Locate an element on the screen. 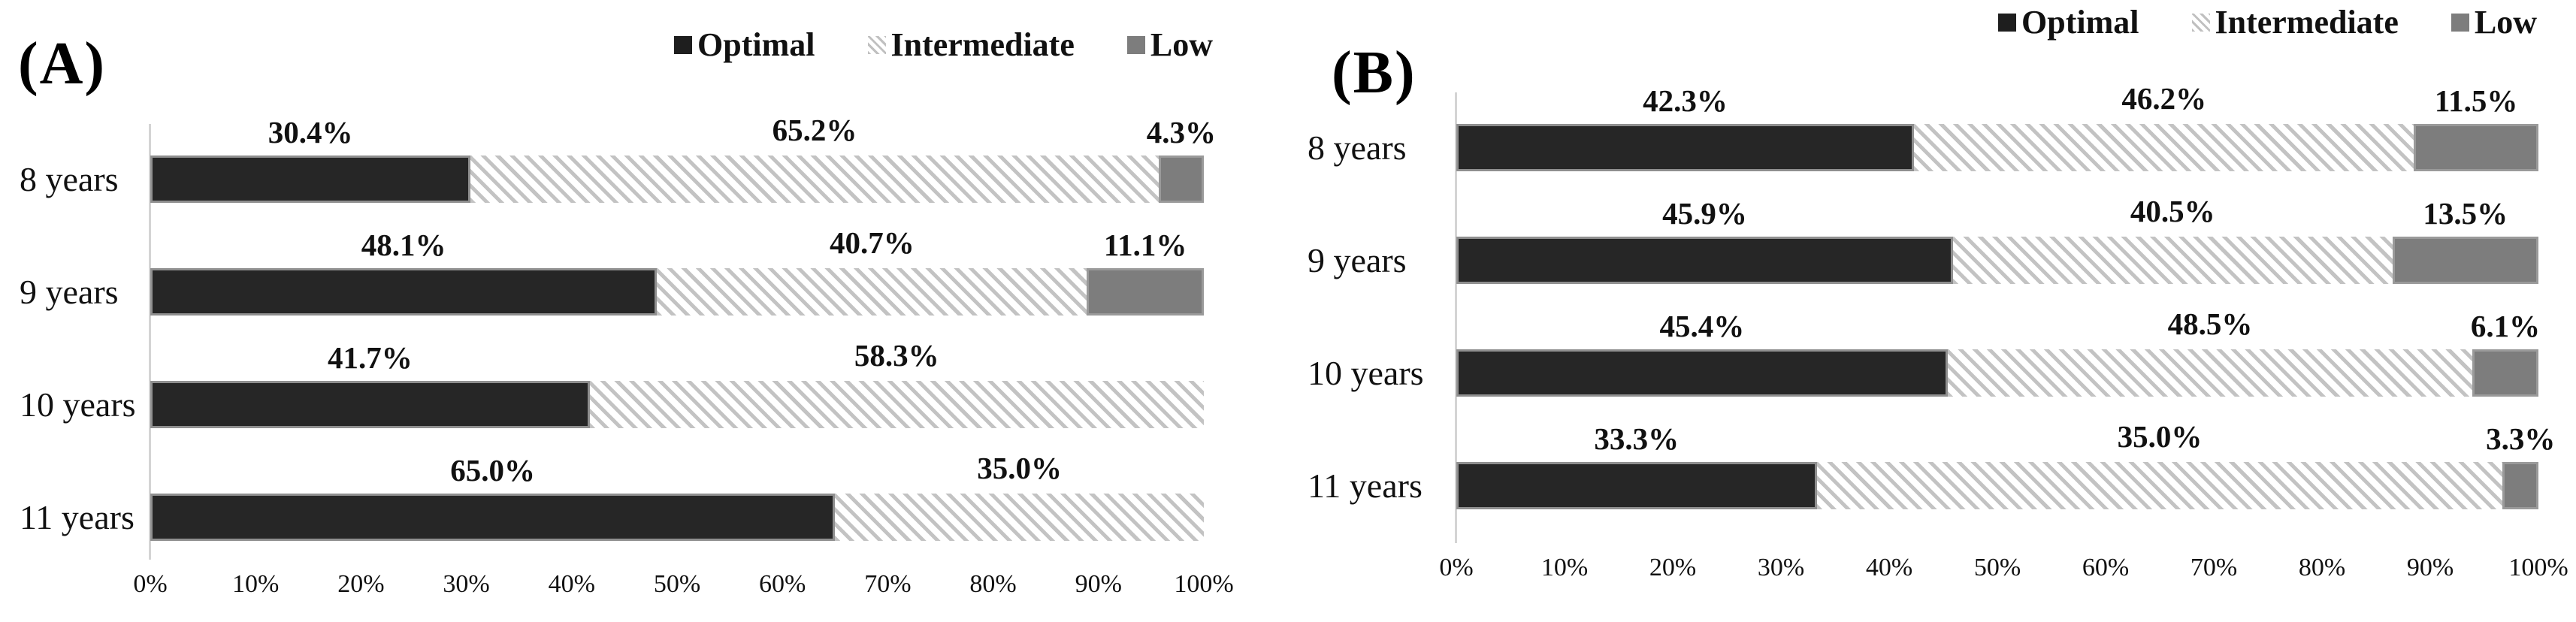 This screenshot has height=622, width=2576. bar-row: 9 years 45.9% 40.5% 13.5% is located at coordinates (1923, 256).